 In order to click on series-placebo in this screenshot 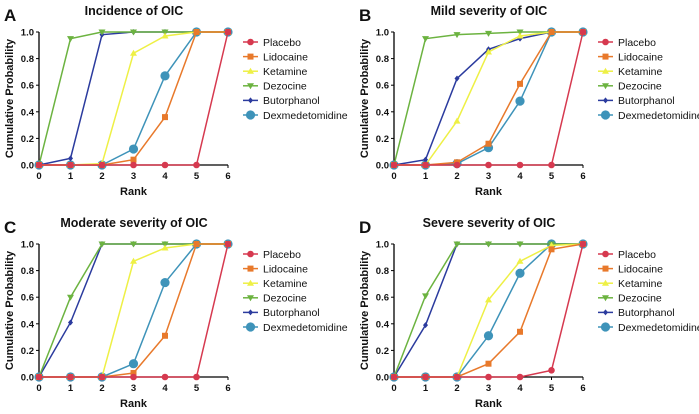, I will do `click(133, 310)`.